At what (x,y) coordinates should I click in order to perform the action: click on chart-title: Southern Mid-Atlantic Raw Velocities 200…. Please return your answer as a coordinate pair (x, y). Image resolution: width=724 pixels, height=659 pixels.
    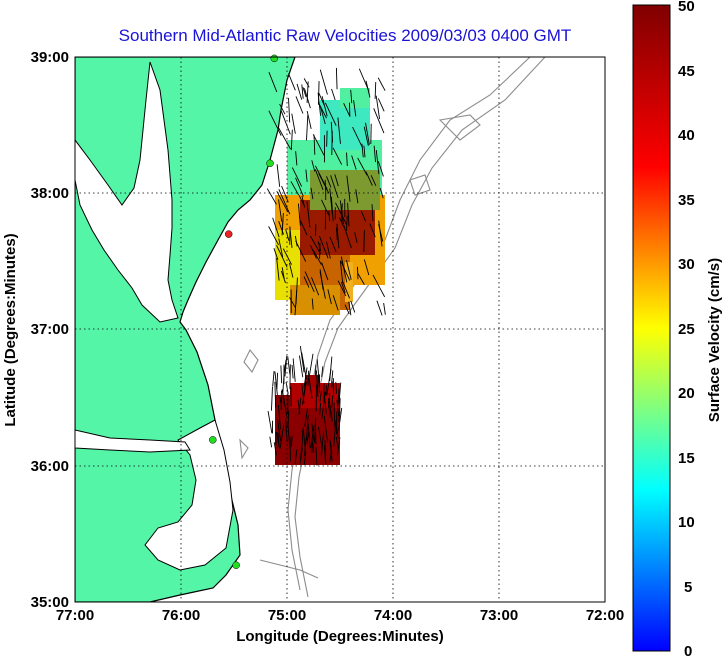
    Looking at the image, I should click on (345, 35).